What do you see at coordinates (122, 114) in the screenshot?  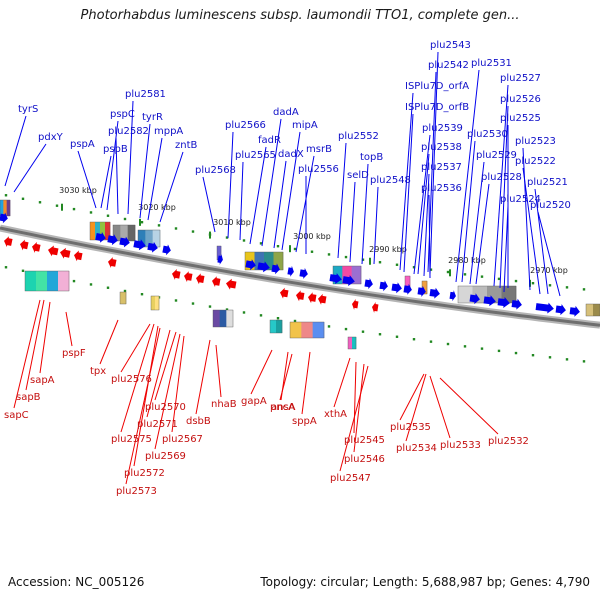 I see `forward-gene-label: pspC` at bounding box center [122, 114].